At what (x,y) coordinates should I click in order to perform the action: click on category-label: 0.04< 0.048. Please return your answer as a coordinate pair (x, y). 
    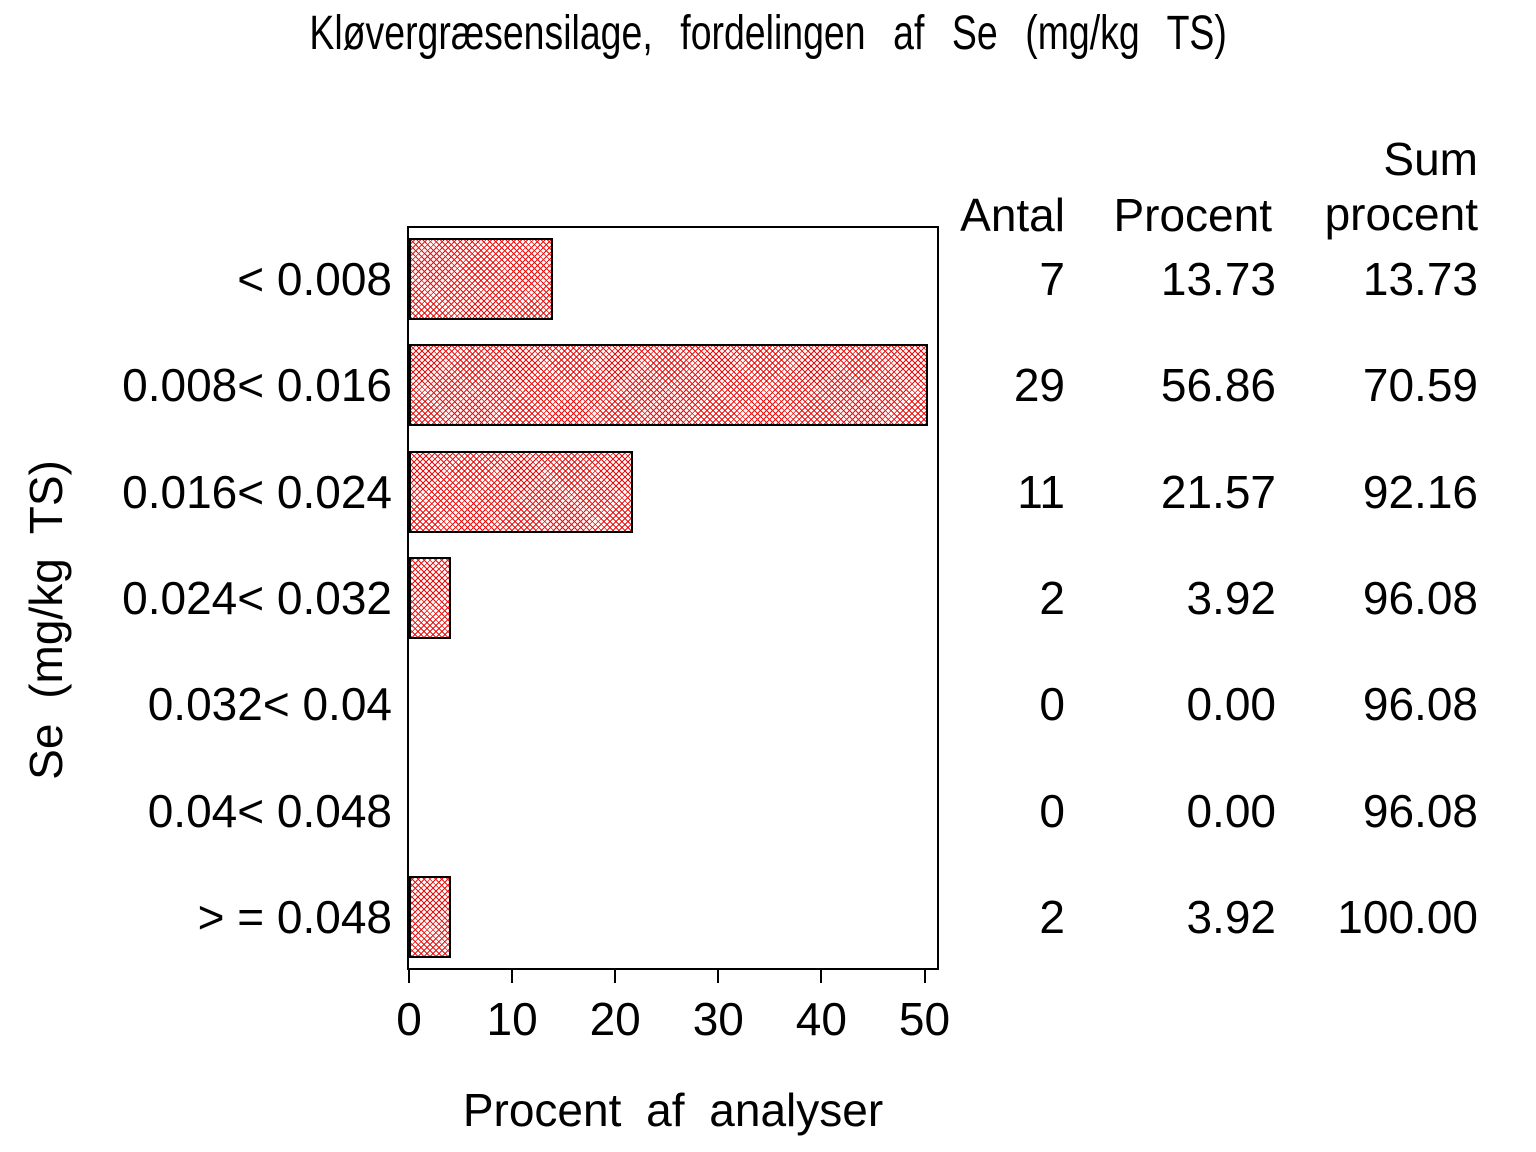
    Looking at the image, I should click on (269, 810).